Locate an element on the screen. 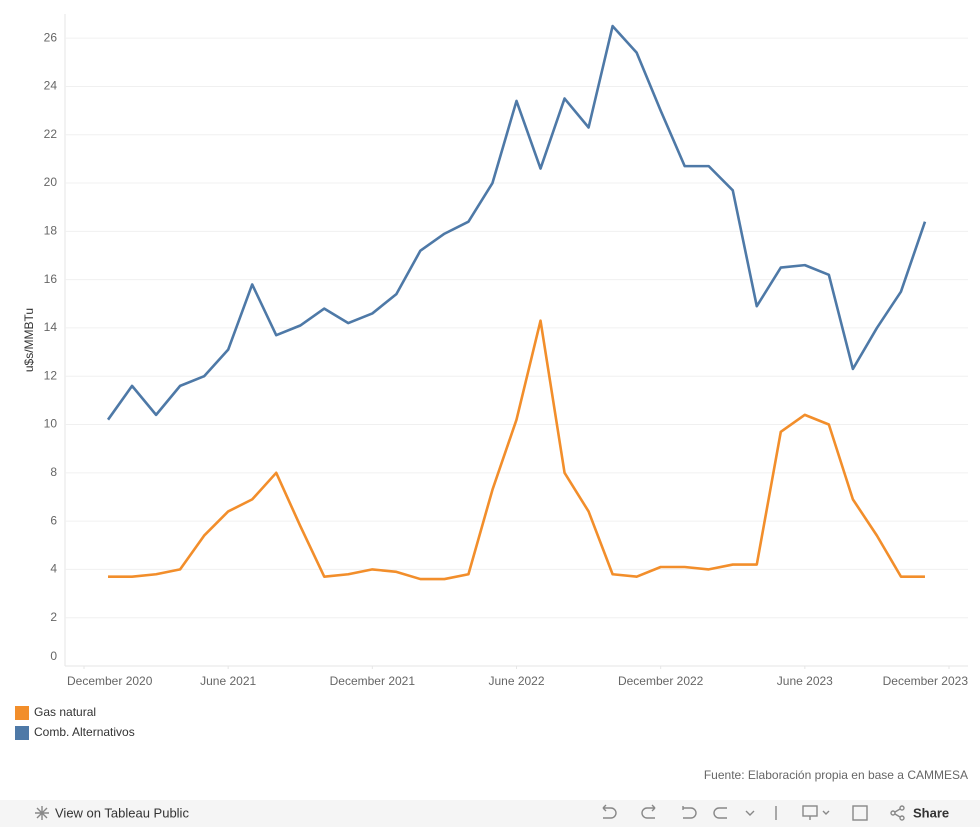  x-tick-label: June 2023 is located at coordinates (805, 681).